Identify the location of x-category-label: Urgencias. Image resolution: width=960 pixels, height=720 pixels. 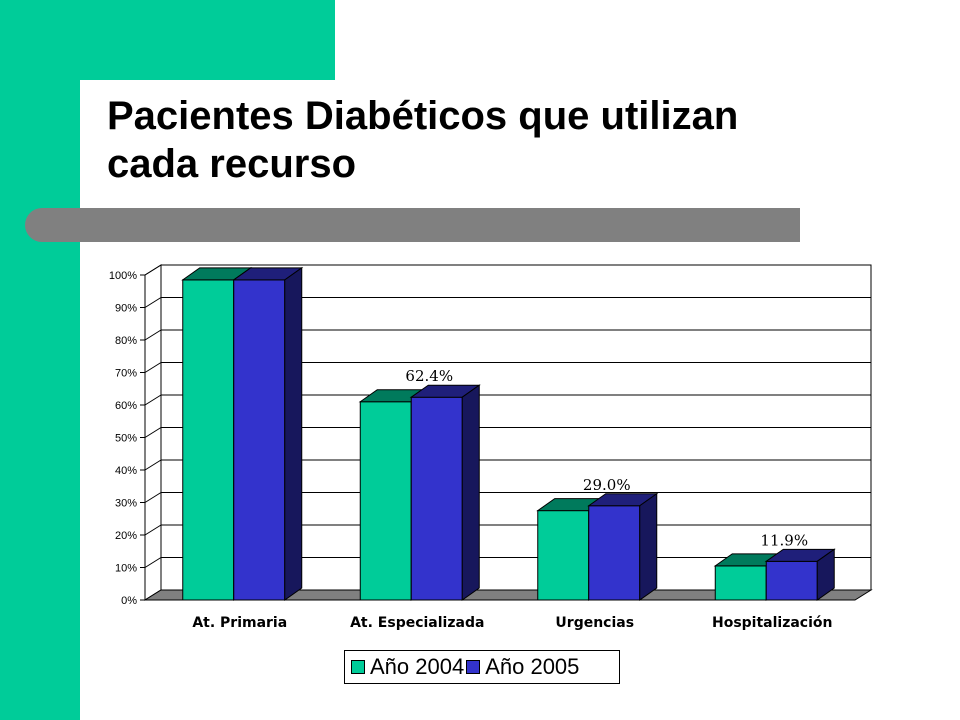
(594, 623).